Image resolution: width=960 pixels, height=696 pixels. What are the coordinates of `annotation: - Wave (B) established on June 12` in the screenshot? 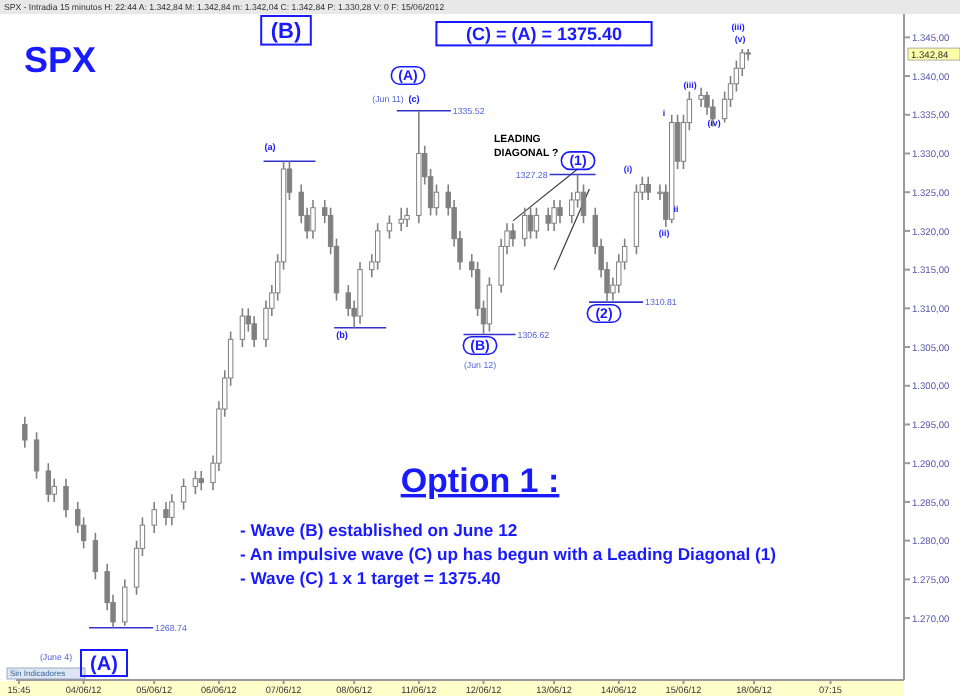 It's located at (379, 530).